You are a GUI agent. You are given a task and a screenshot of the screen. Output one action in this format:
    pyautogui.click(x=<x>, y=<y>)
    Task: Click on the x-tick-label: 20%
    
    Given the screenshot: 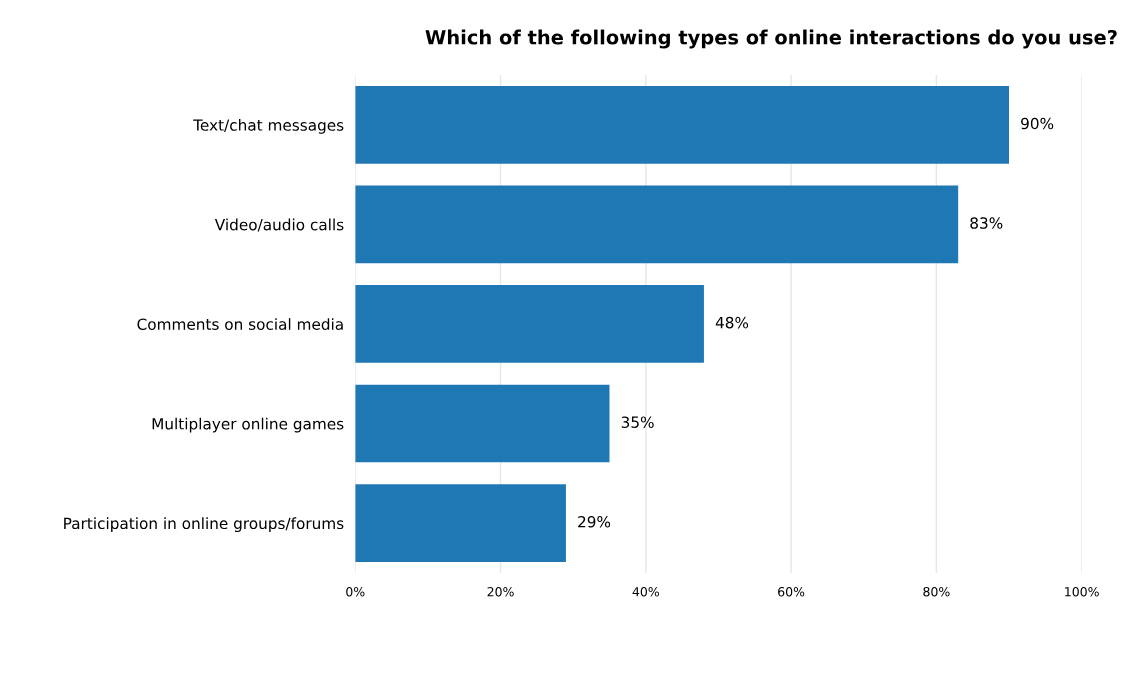 What is the action you would take?
    pyautogui.click(x=500, y=591)
    